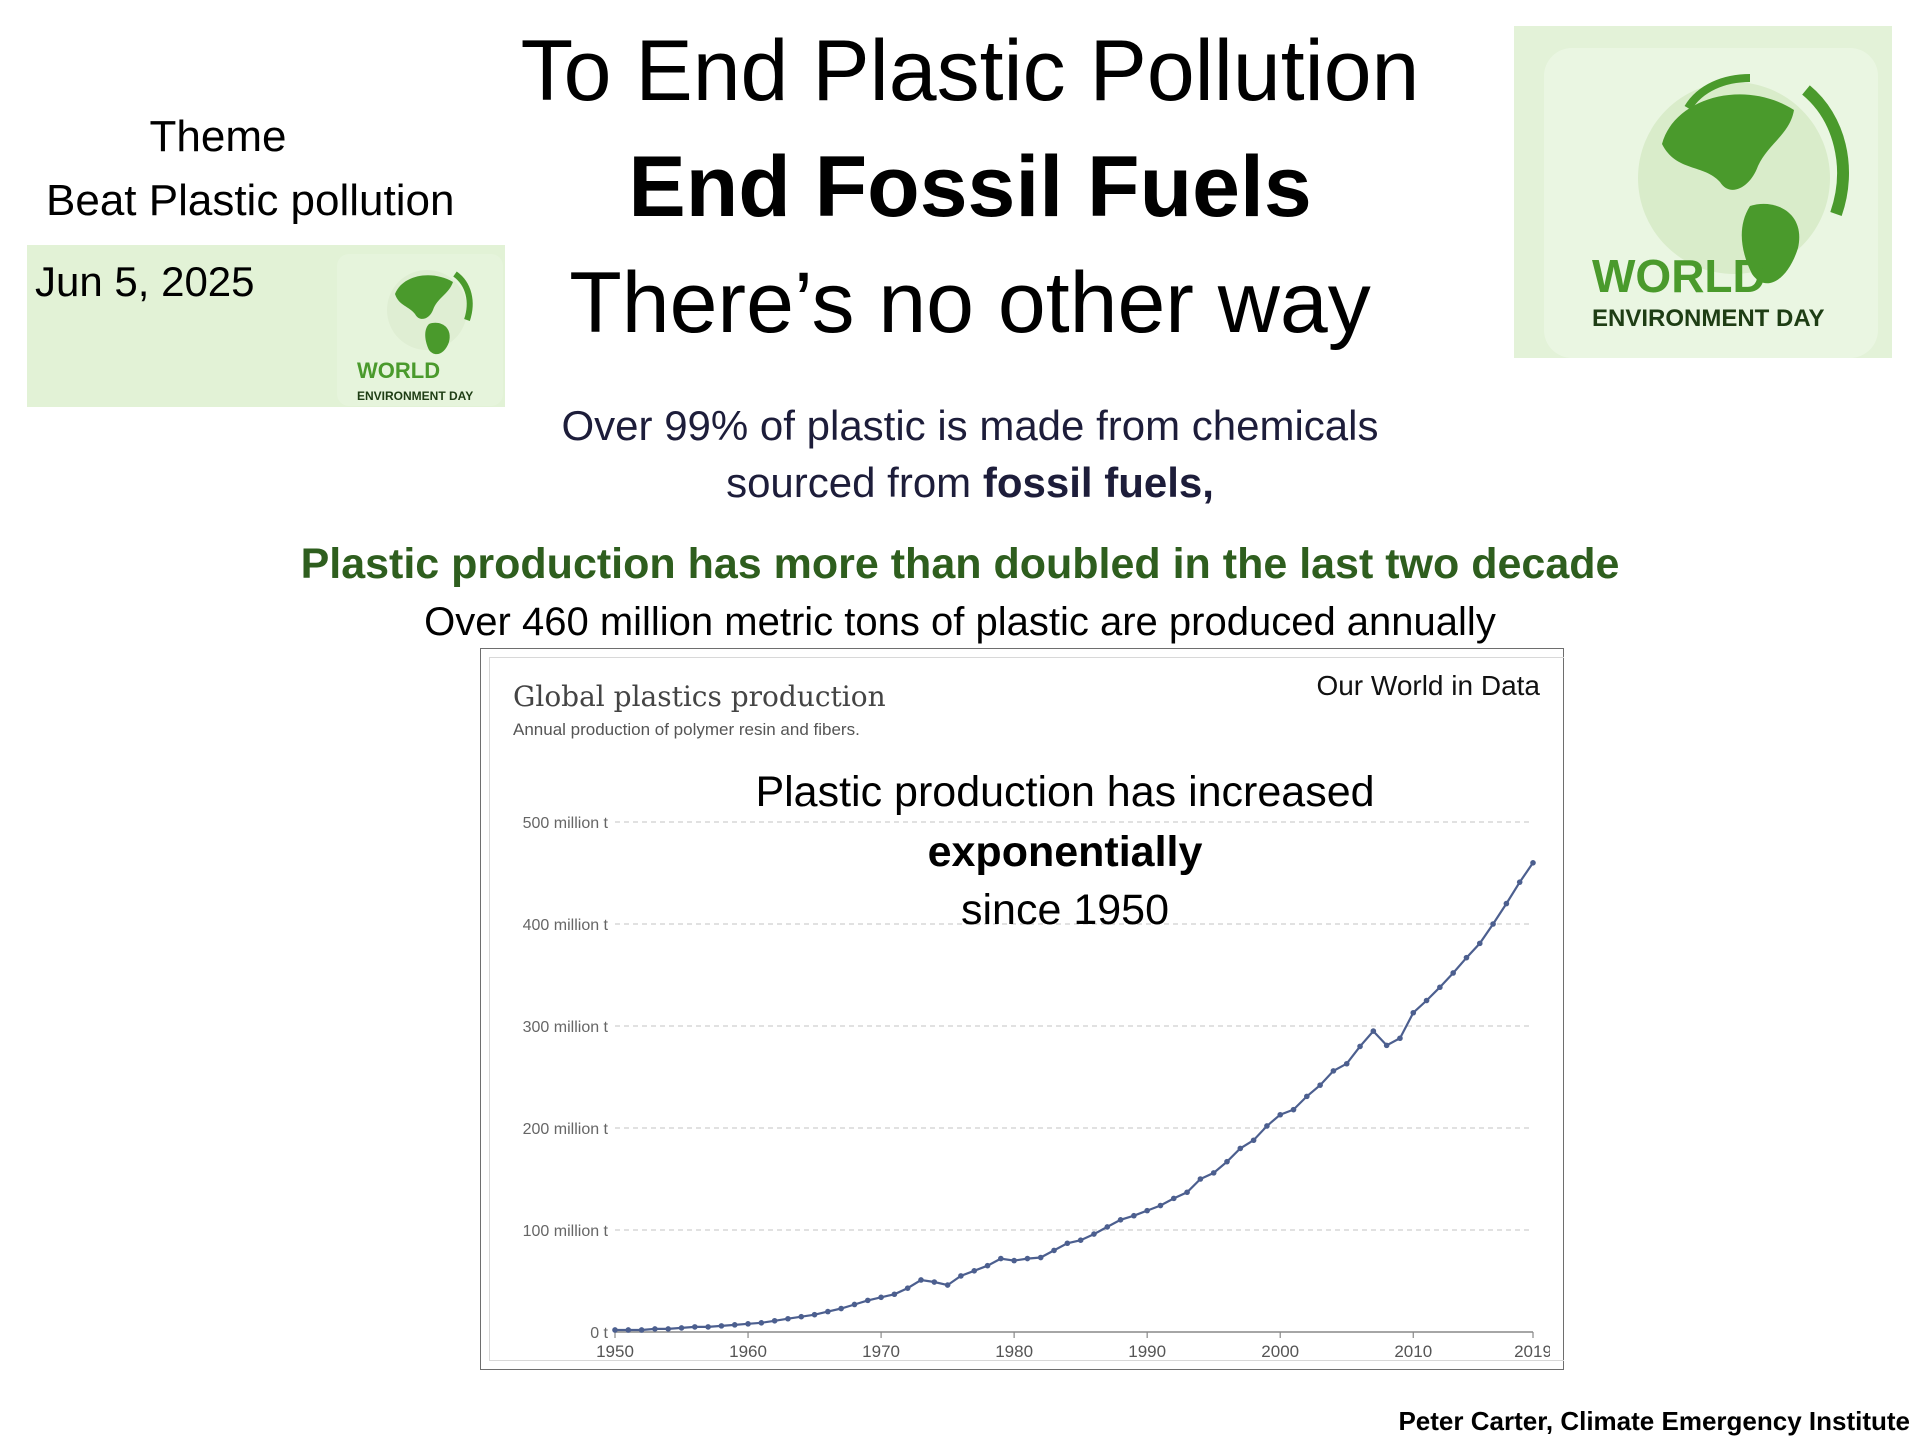 Image resolution: width=1920 pixels, height=1440 pixels. Describe the element at coordinates (1147, 1351) in the screenshot. I see `x-tick-label: 1990` at that location.